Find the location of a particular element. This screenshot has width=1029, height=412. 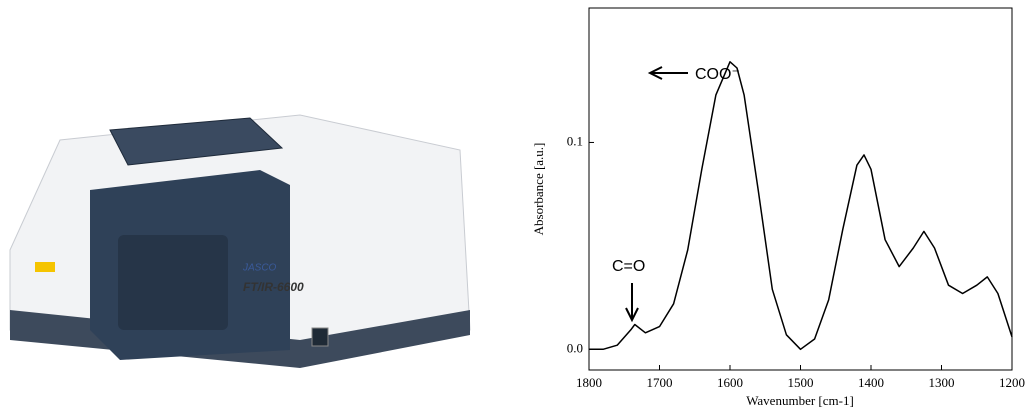

x-axis-title: Wavenumber [cm-1] is located at coordinates (800, 400).